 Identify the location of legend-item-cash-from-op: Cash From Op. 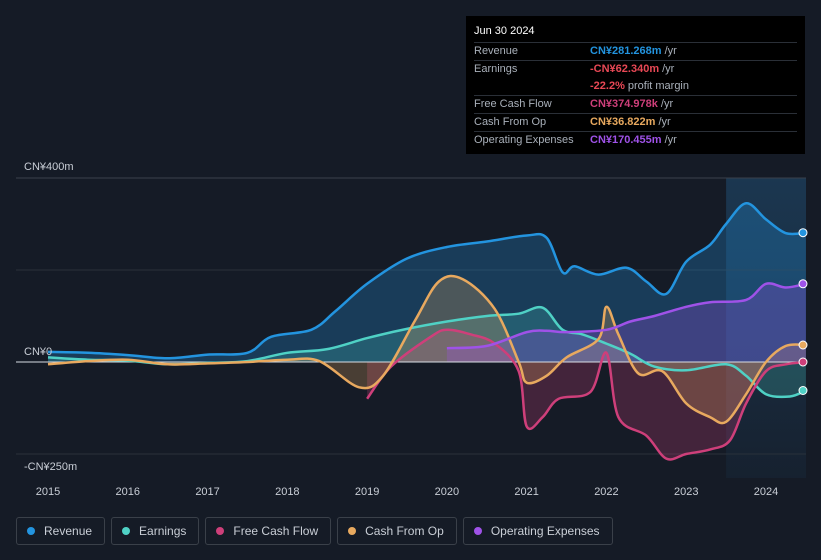
(397, 531).